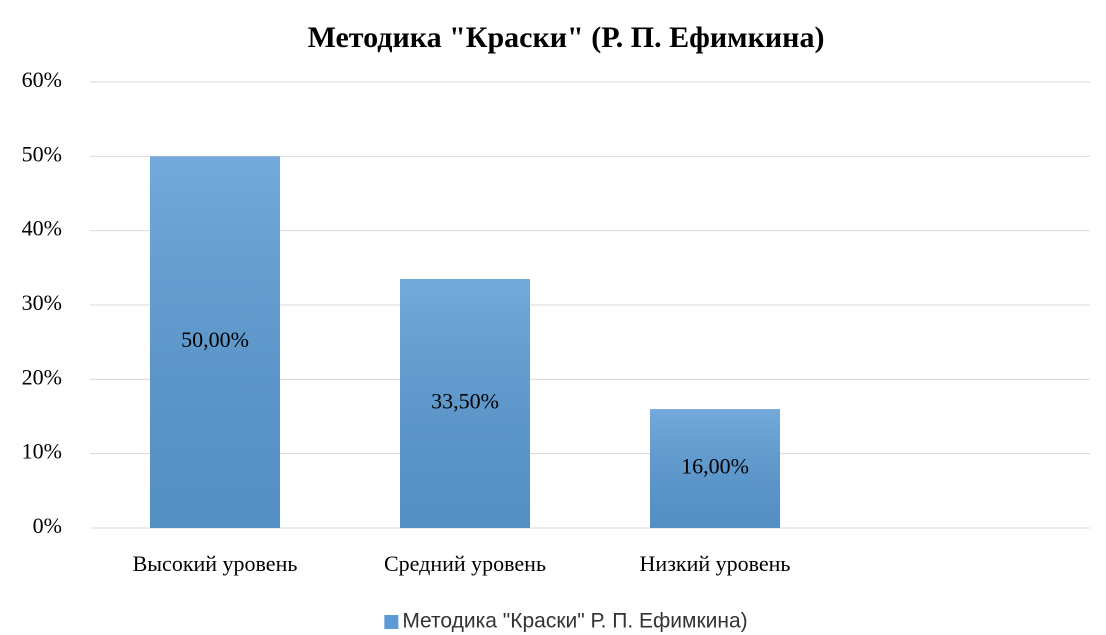  What do you see at coordinates (42, 451) in the screenshot?
I see `y-tick-label: 10%` at bounding box center [42, 451].